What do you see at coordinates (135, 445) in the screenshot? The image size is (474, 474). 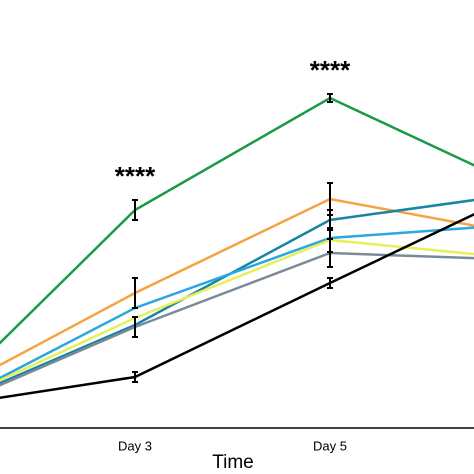 I see `x-tick-label: Day 3` at bounding box center [135, 445].